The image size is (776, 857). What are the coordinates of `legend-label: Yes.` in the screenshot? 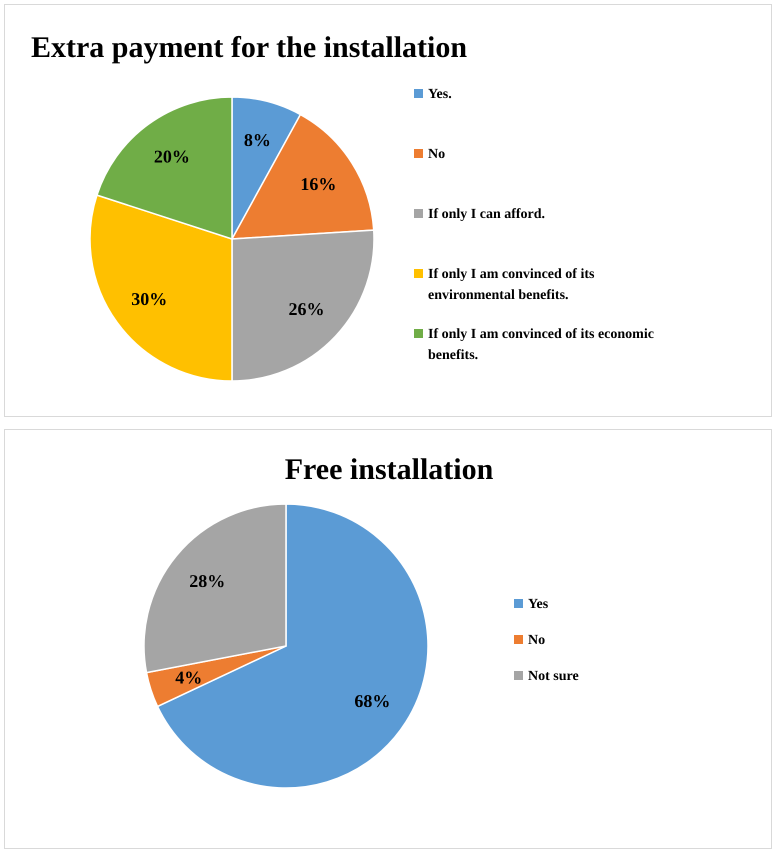 It's located at (440, 94).